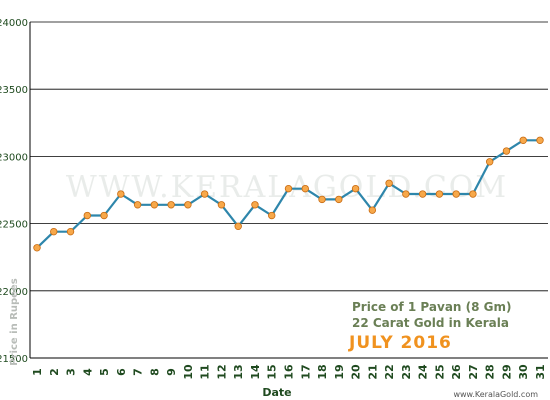 This screenshot has height=400, width=550. What do you see at coordinates (540, 371) in the screenshot?
I see `x-tick-label: 31` at bounding box center [540, 371].